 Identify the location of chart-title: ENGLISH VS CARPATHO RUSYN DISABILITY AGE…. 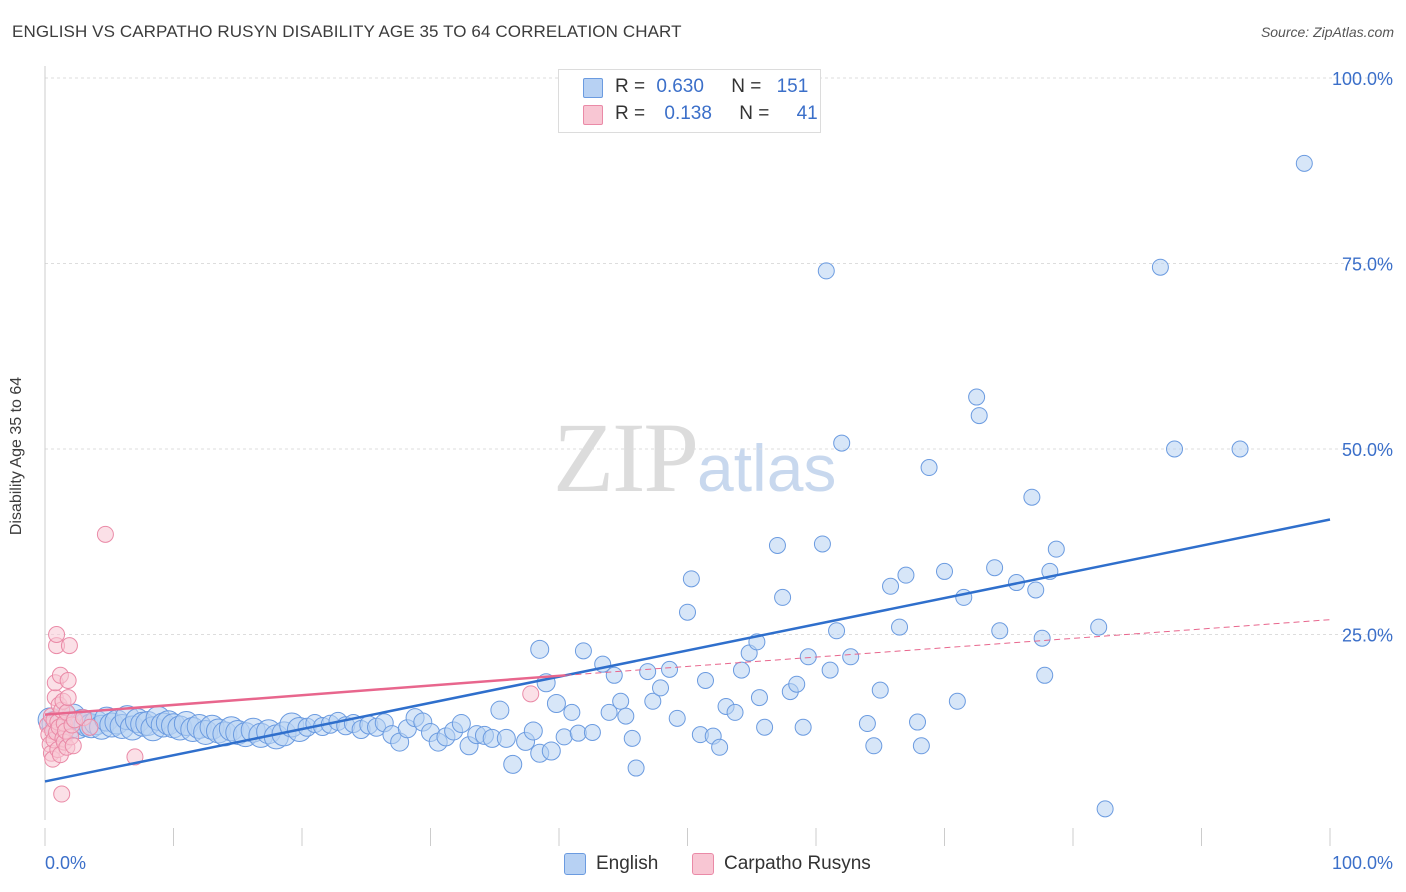
(347, 31).